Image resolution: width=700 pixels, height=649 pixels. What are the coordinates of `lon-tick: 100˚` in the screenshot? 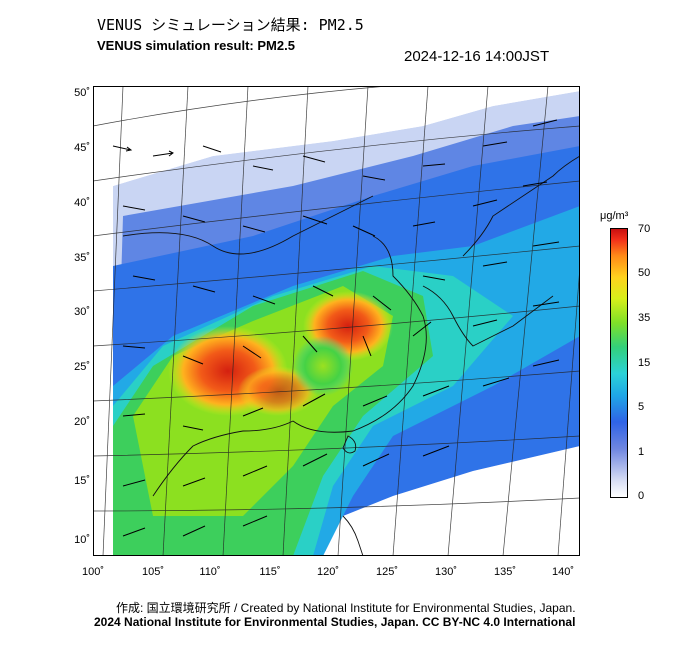 It's located at (93, 572).